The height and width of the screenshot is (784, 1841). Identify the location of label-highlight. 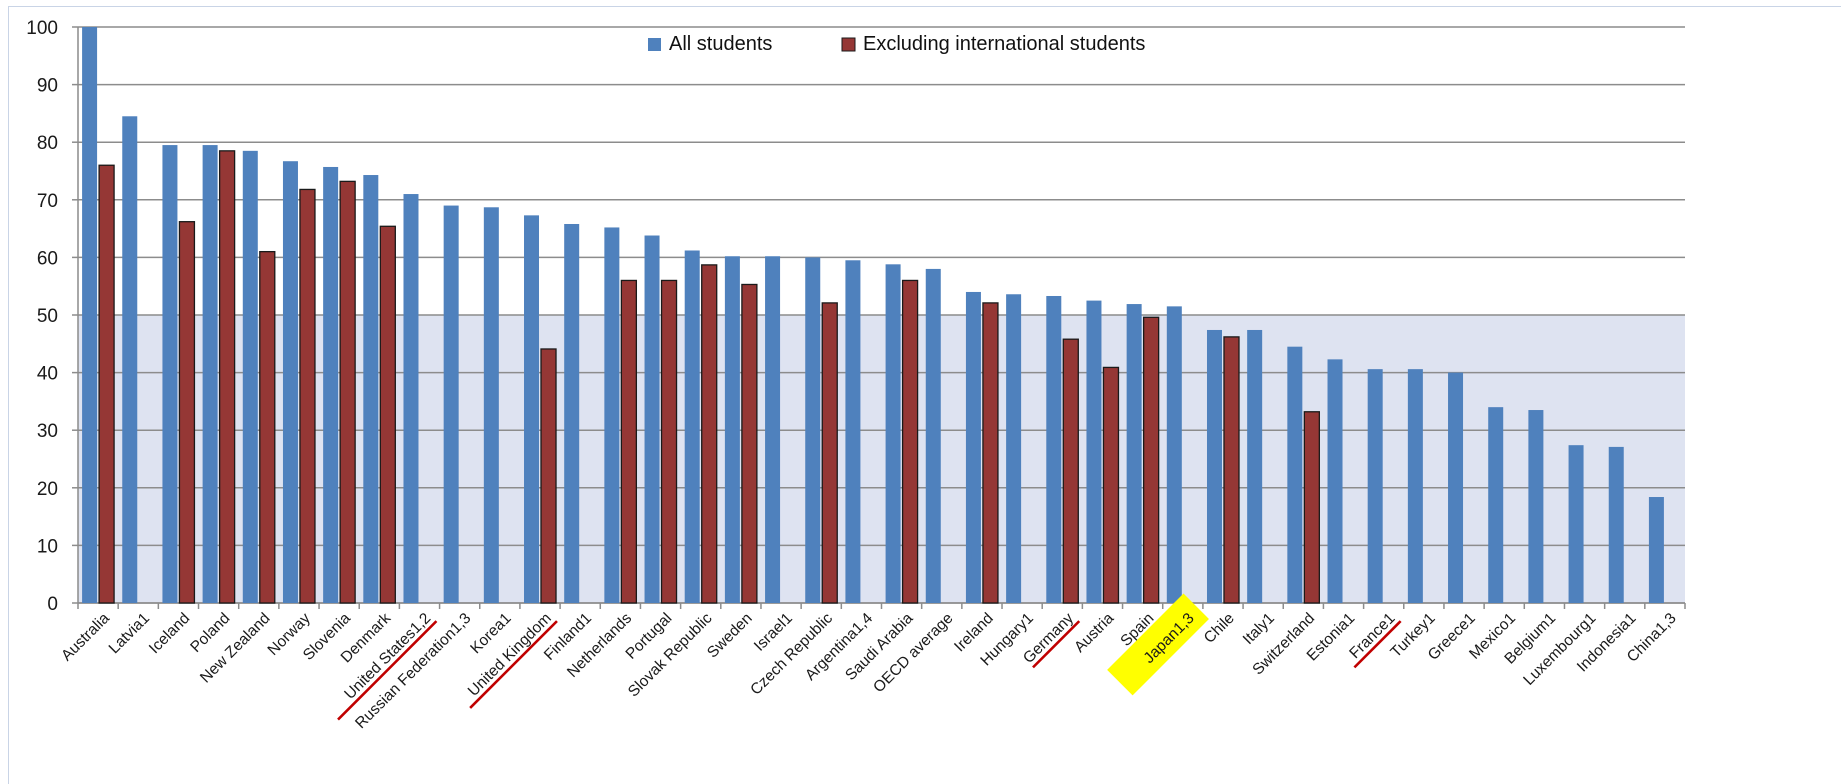
(1158, 644).